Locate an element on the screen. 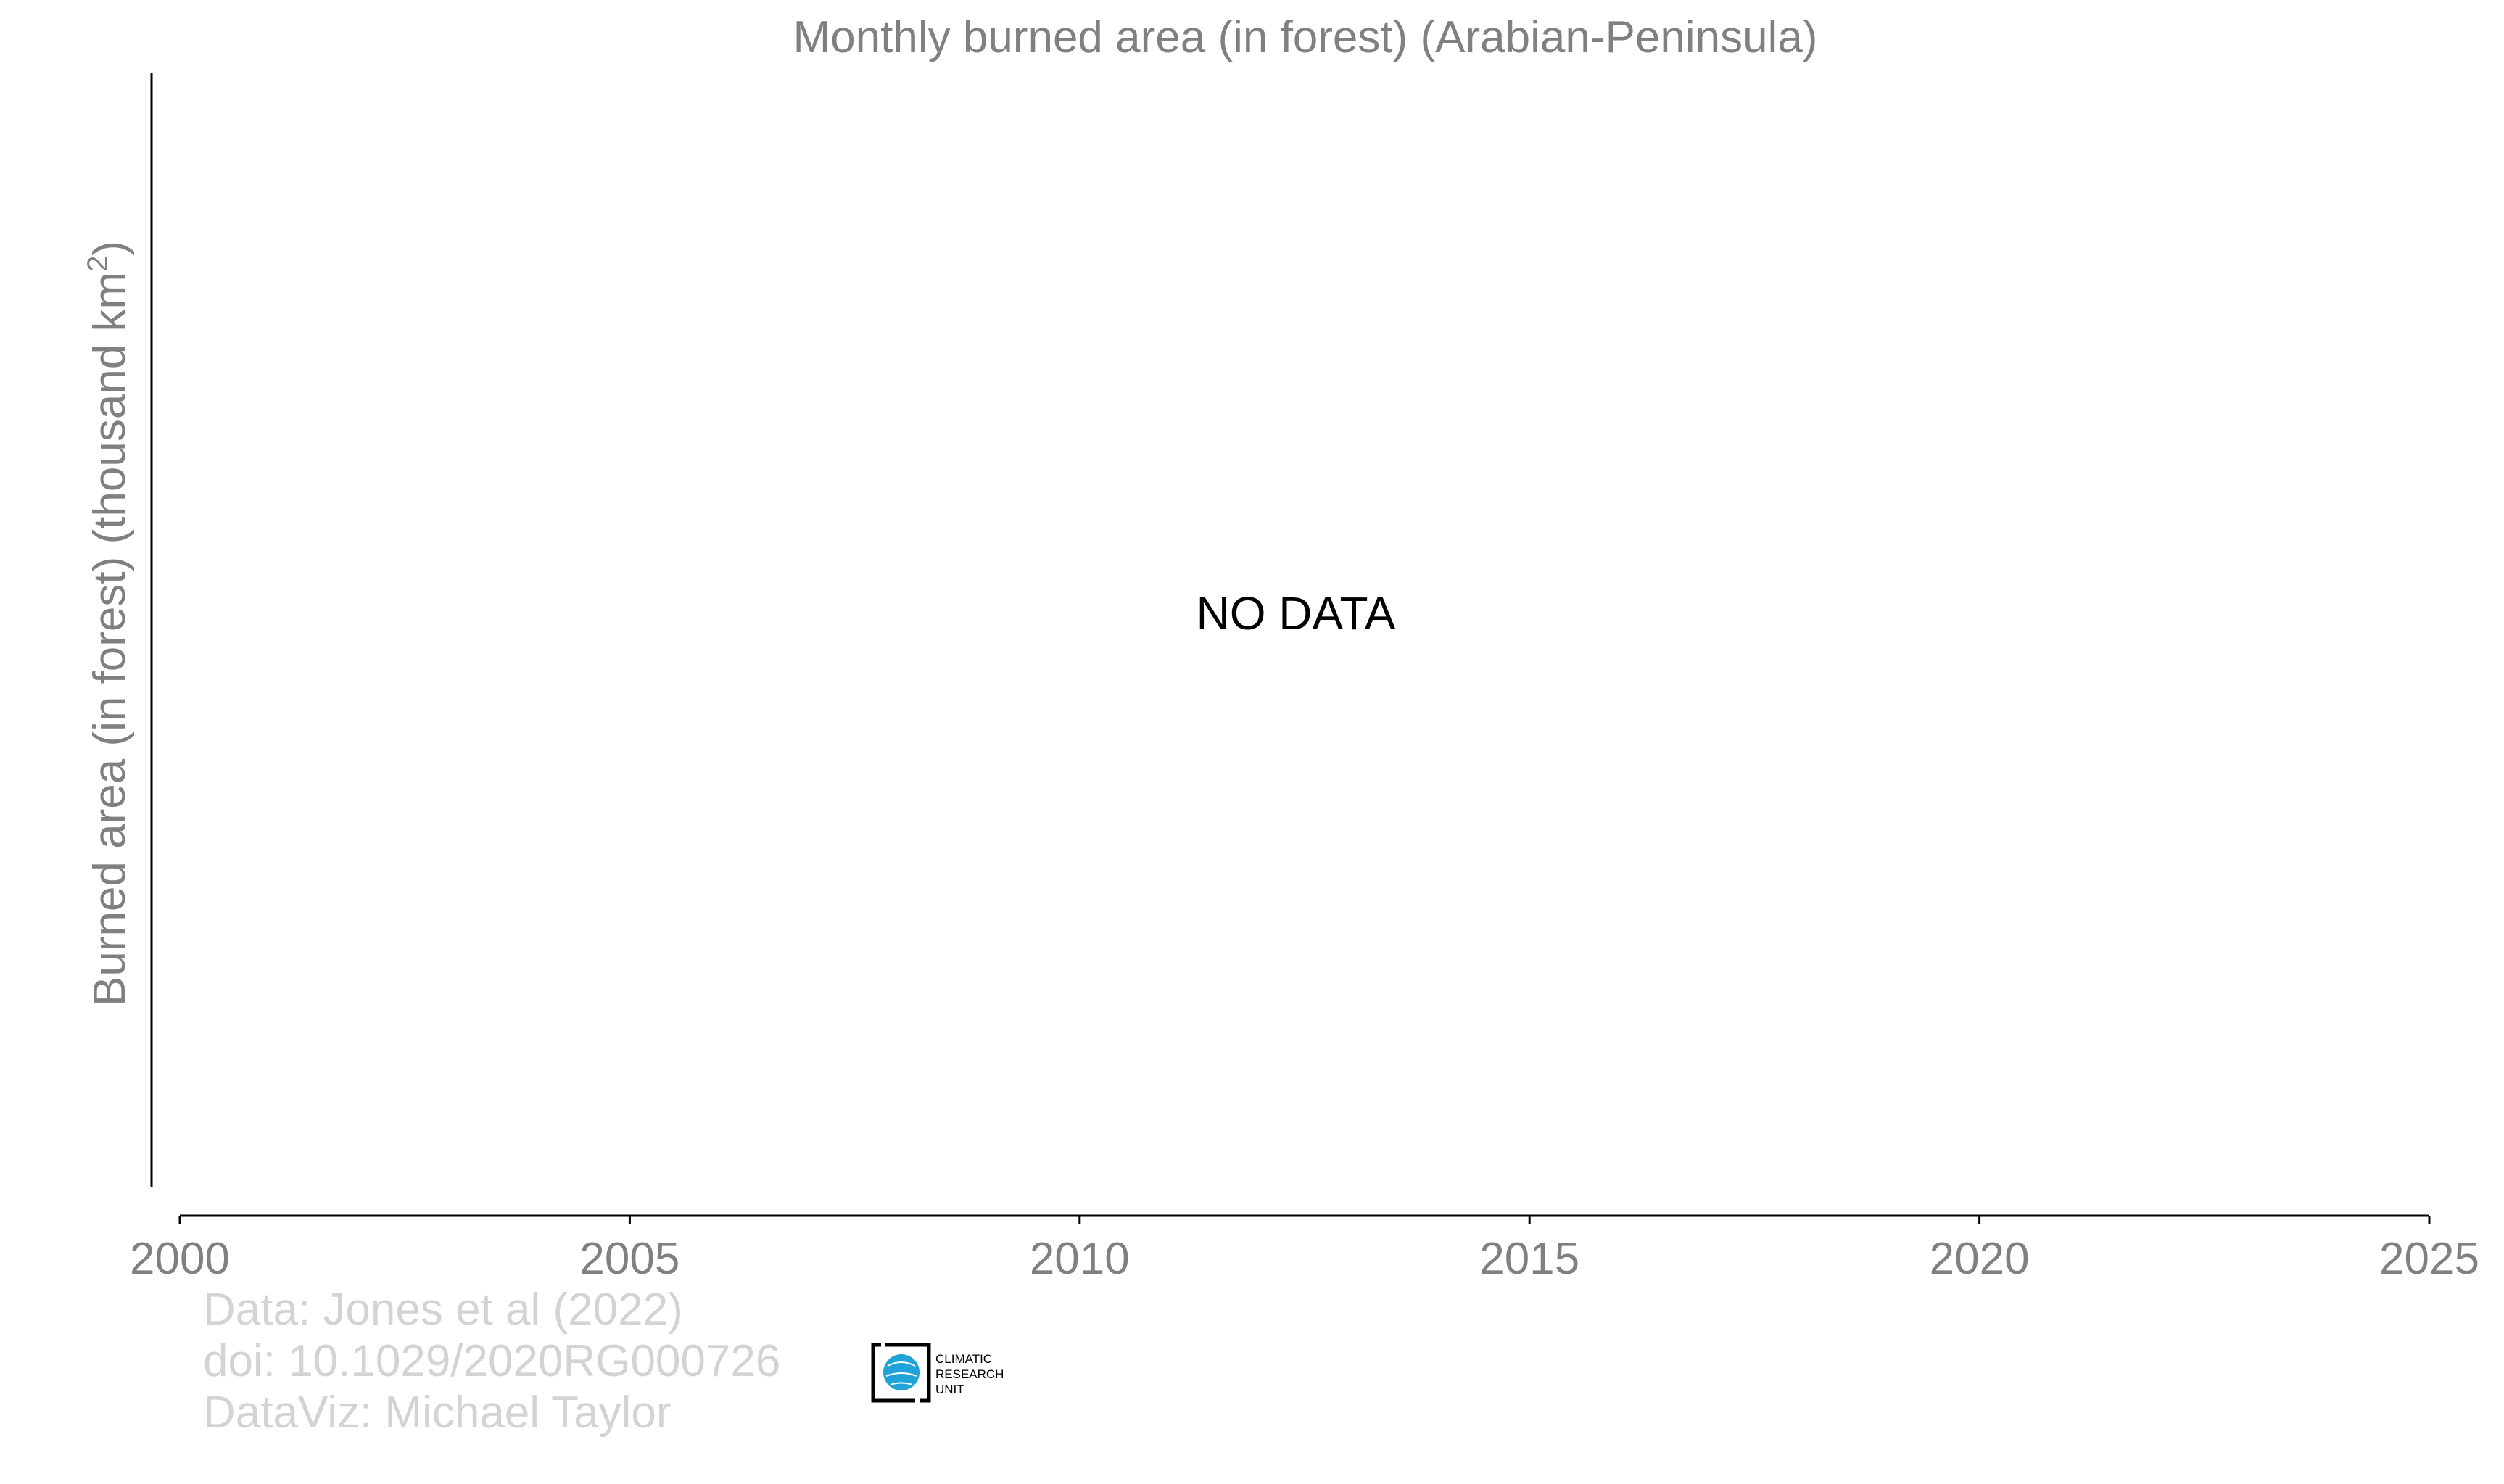 This screenshot has height=1484, width=2504. credit-data-source: Data: Jones et al (2022) is located at coordinates (443, 1310).